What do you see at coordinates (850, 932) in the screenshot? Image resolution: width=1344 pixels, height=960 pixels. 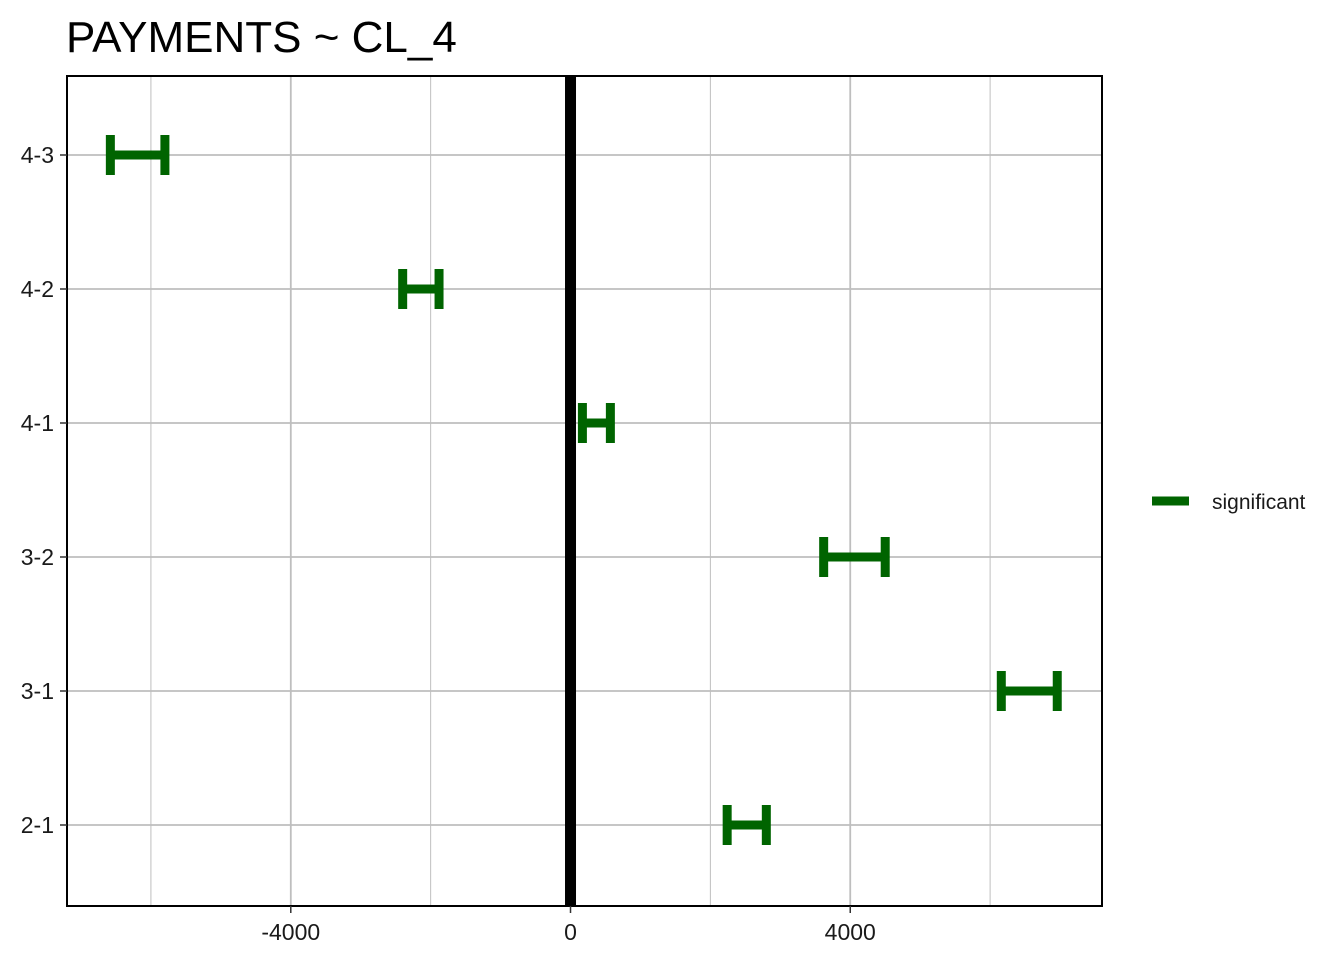 I see `x-tick-label: 4000` at bounding box center [850, 932].